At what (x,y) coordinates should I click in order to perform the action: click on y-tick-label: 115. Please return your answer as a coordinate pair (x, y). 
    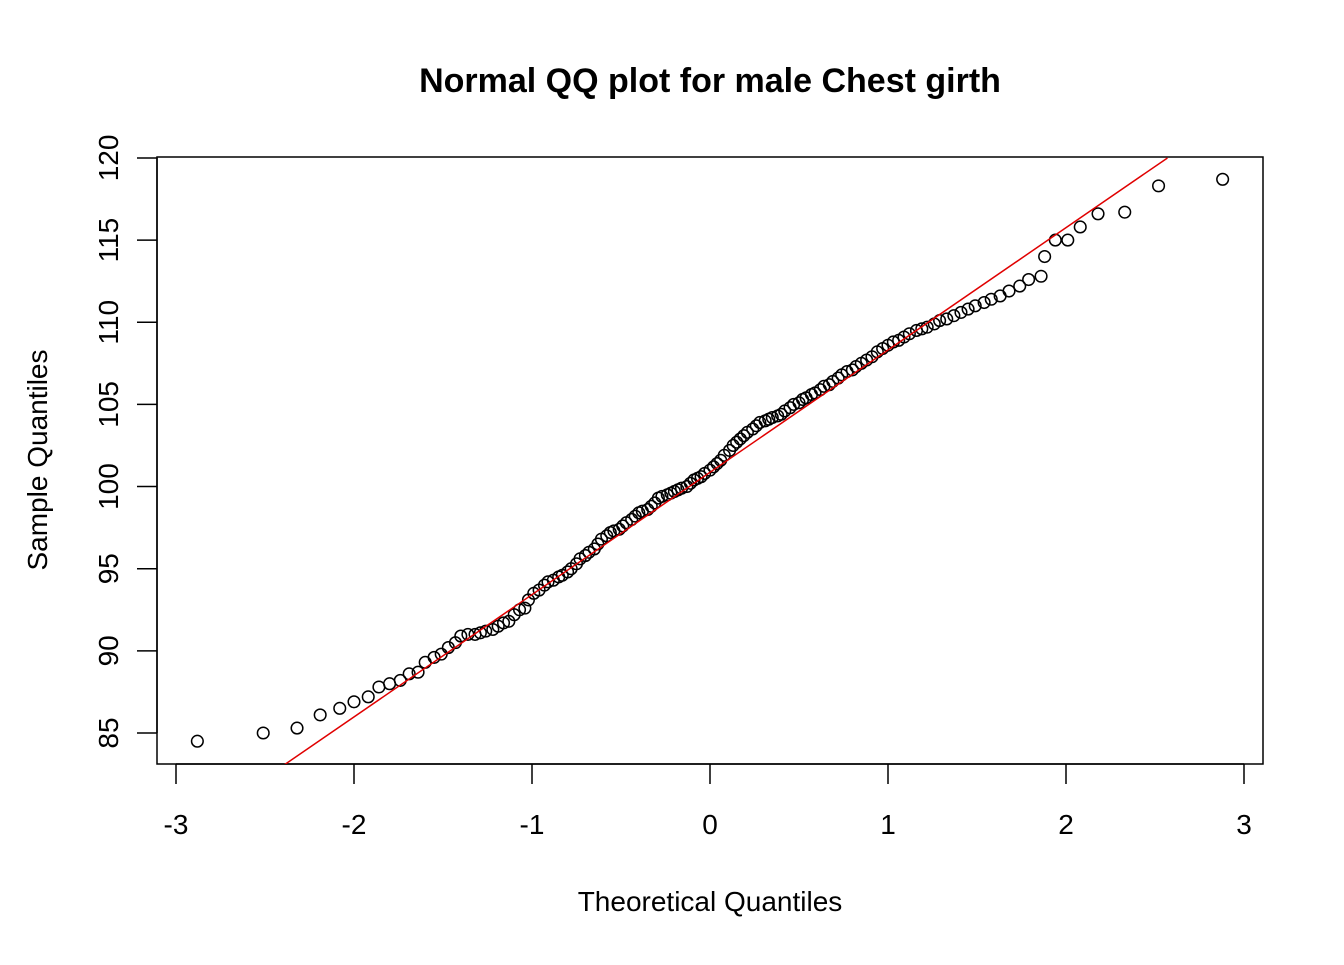
    Looking at the image, I should click on (108, 240).